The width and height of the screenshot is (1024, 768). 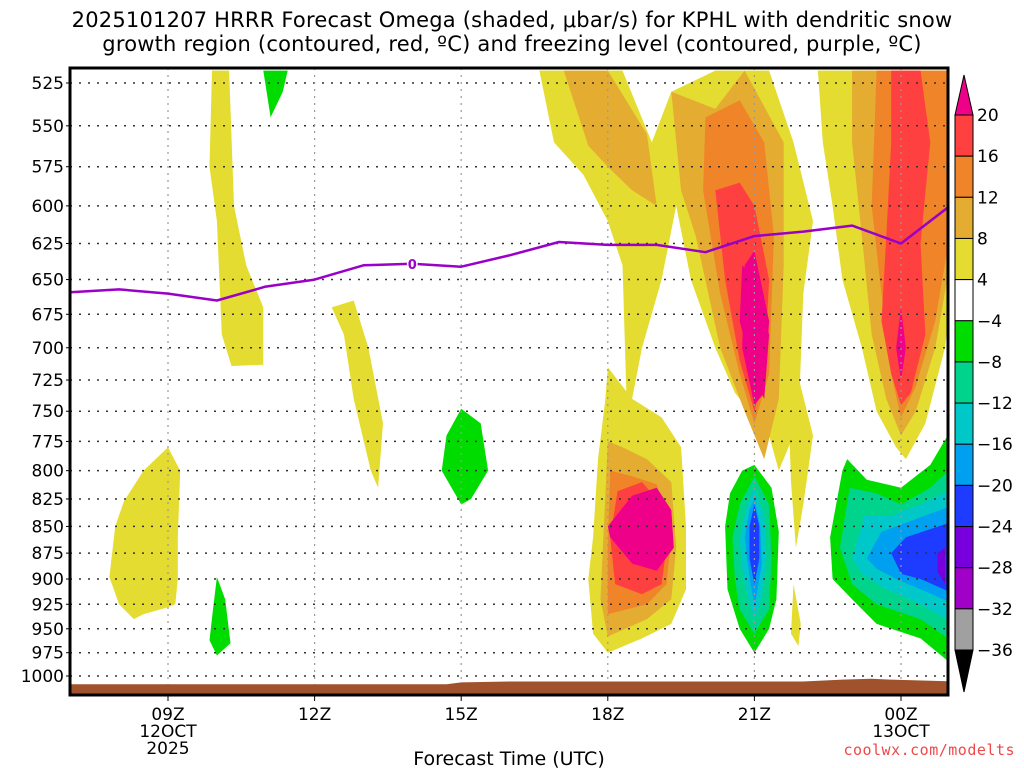 What do you see at coordinates (145, 533) in the screenshot?
I see `shaded-lower-left-lift` at bounding box center [145, 533].